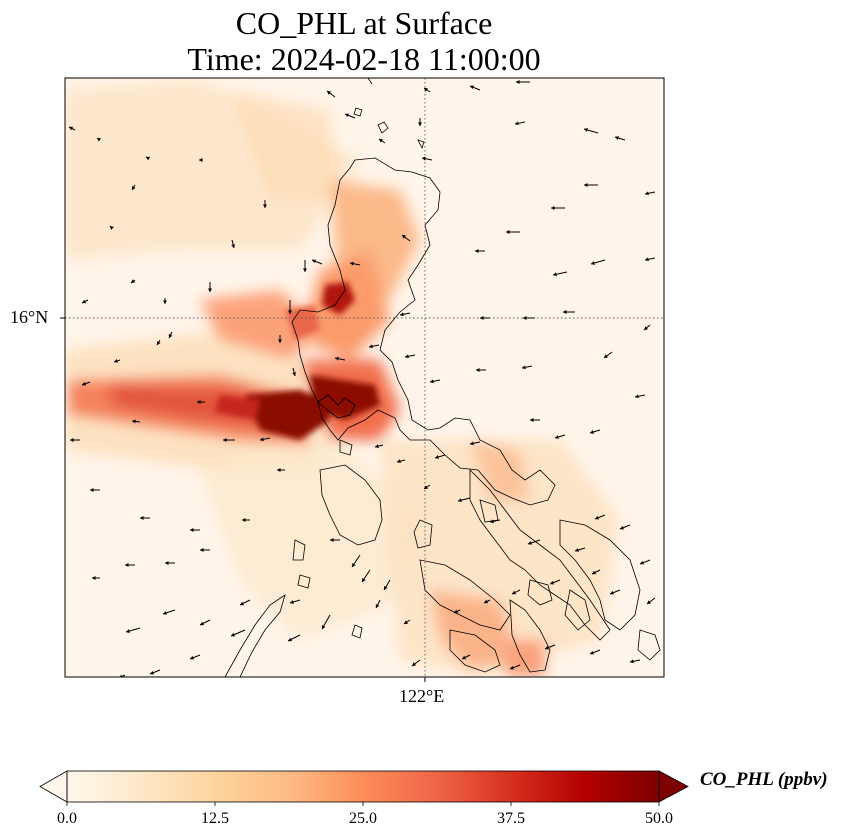  I want to click on lon-label: 122°E, so click(422, 696).